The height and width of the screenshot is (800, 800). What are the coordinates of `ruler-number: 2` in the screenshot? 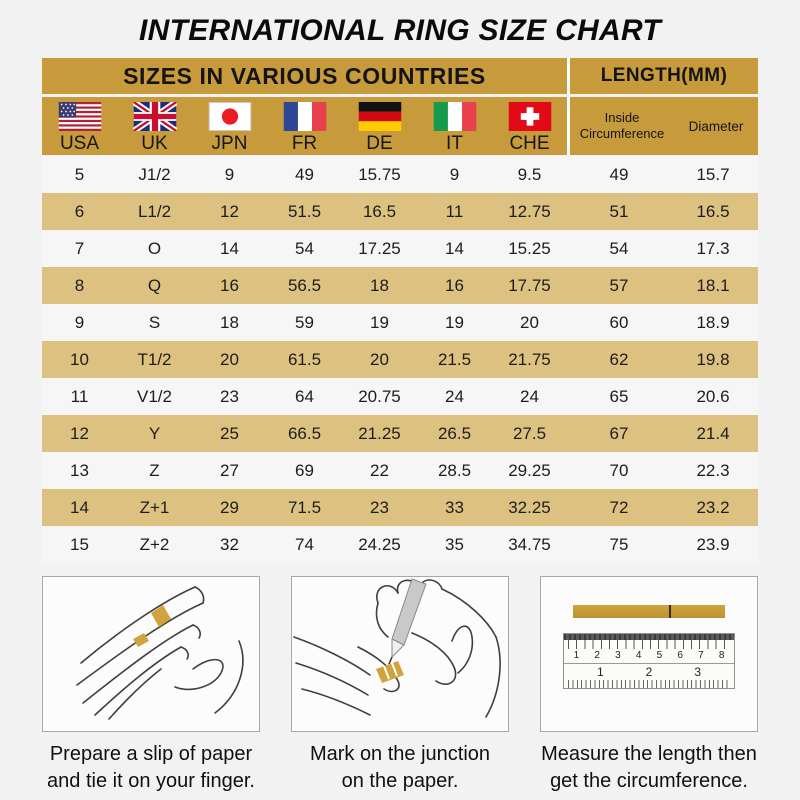 It's located at (649, 672).